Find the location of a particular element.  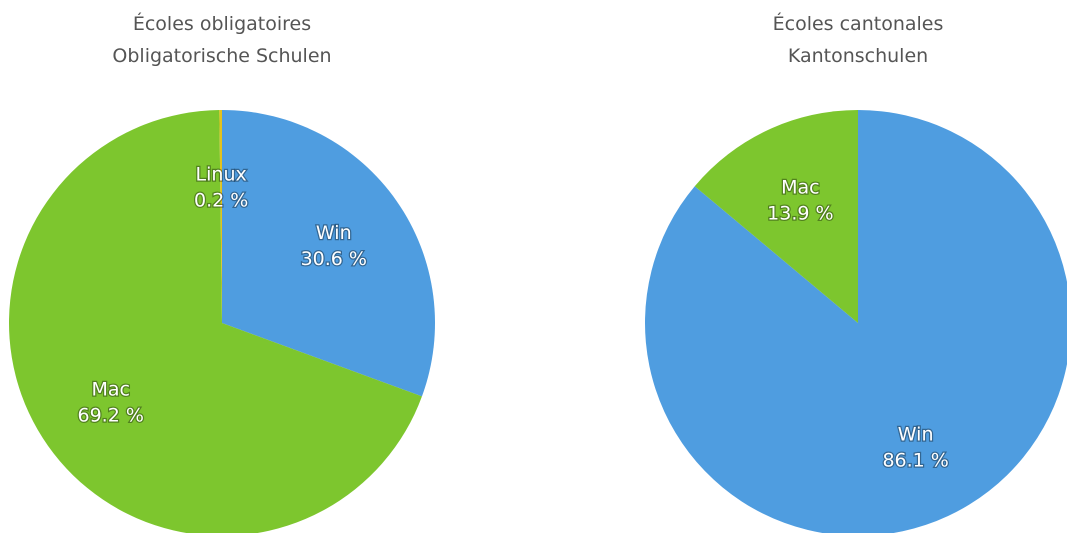

slice-value-label: 30.6 % is located at coordinates (334, 259).